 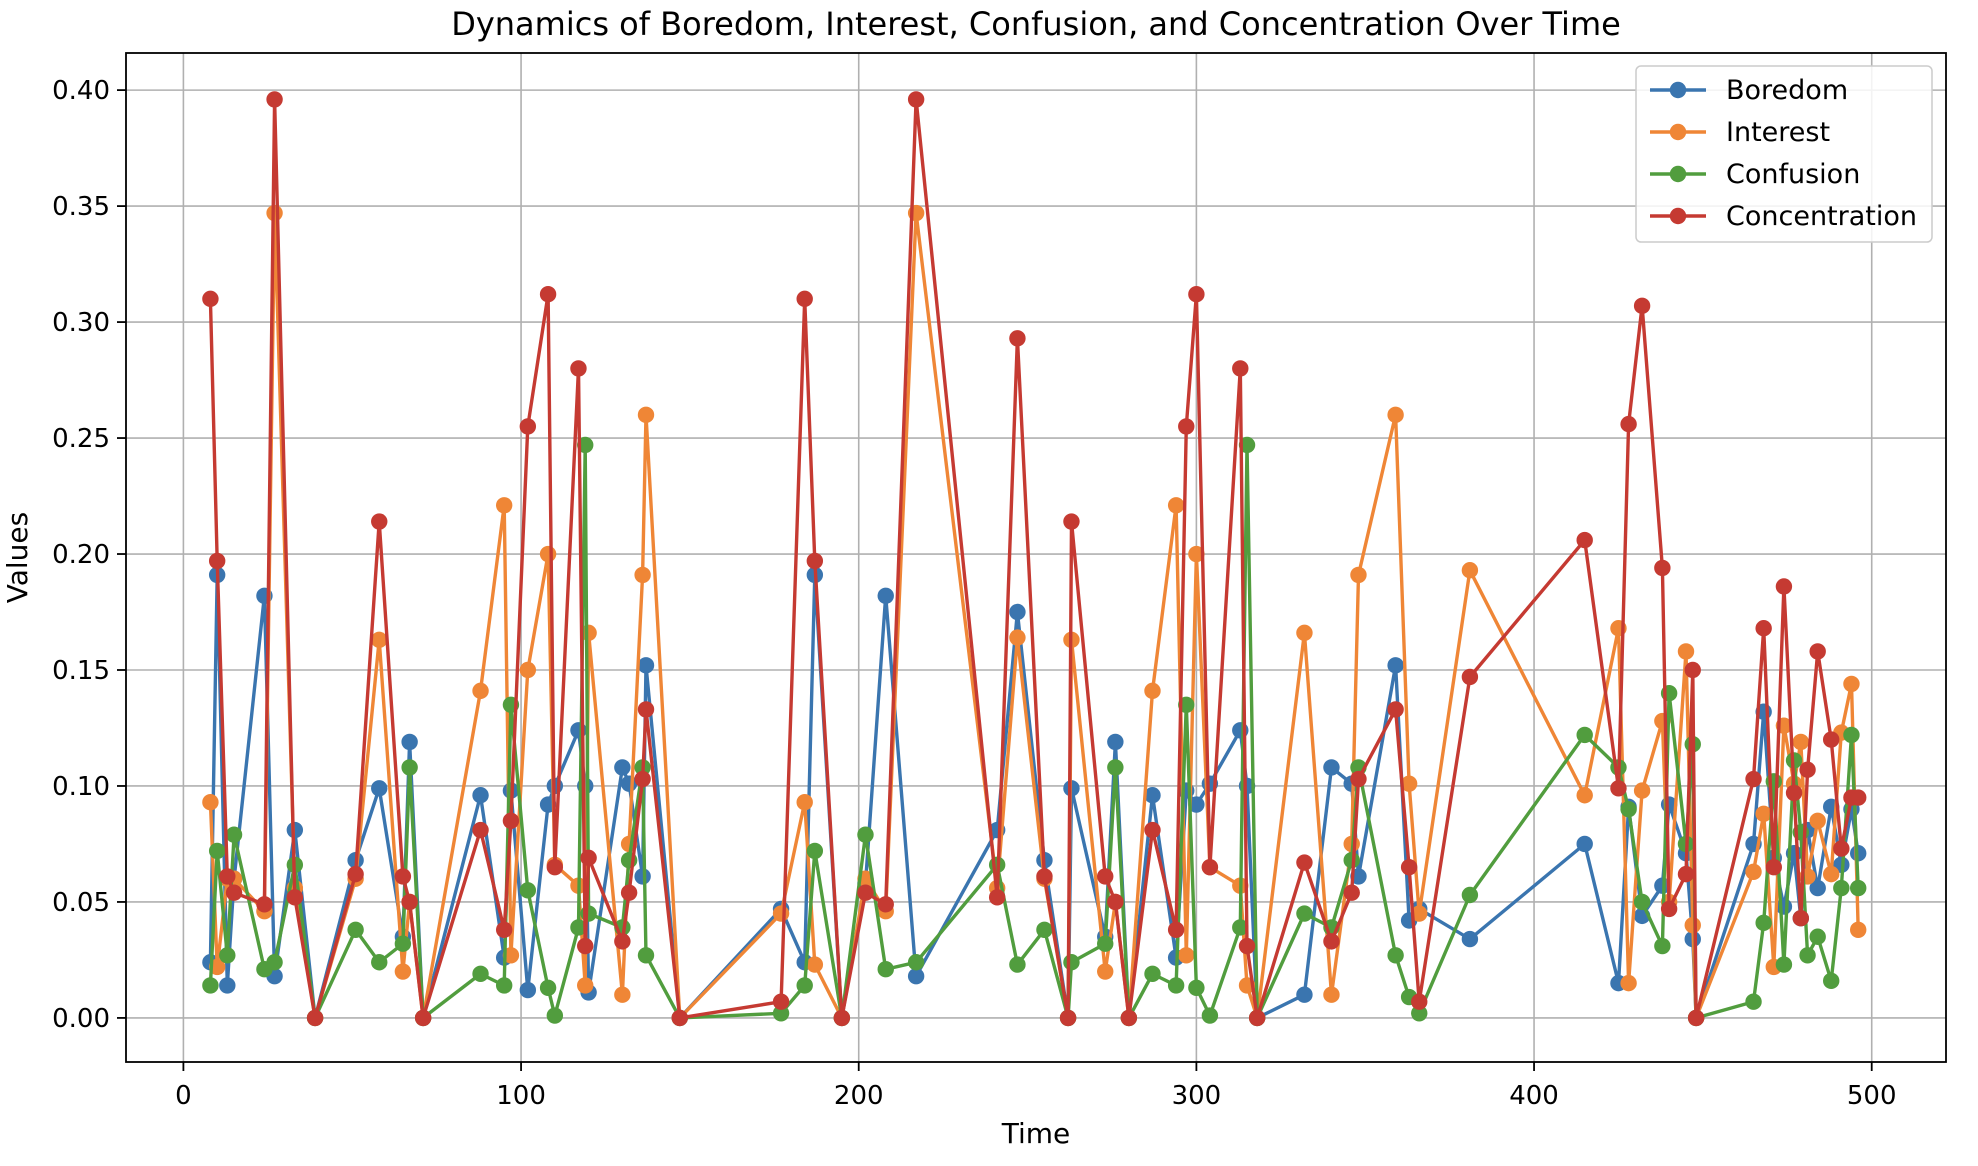 I want to click on legend-marker-confusion, so click(x=1678, y=174).